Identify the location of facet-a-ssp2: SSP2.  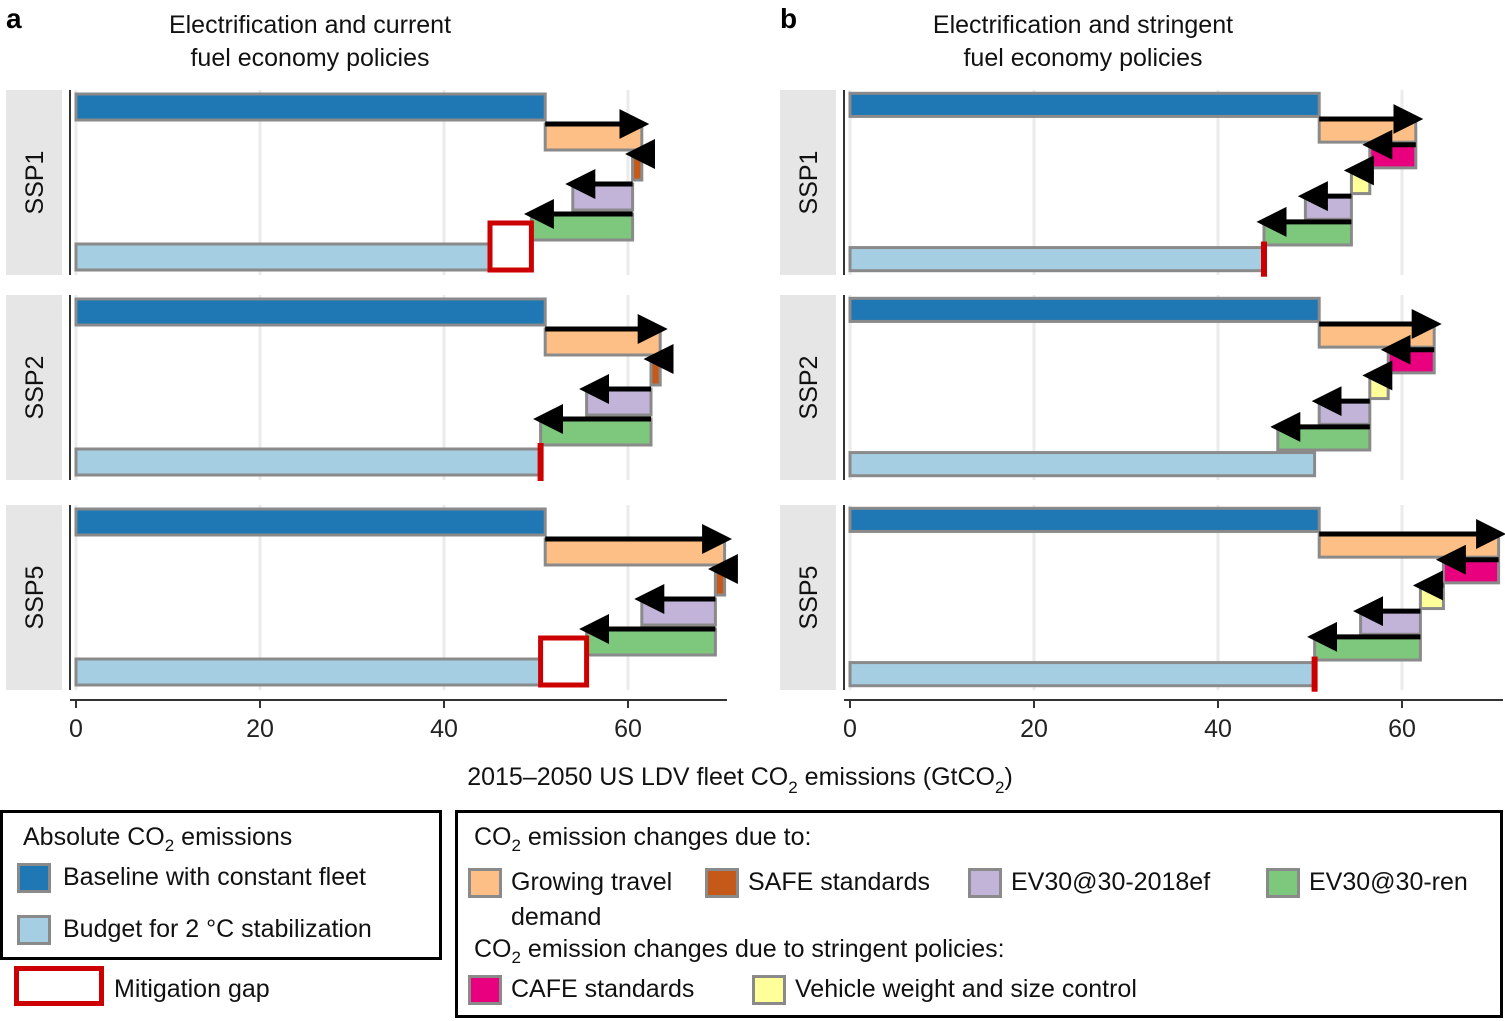
(340, 388).